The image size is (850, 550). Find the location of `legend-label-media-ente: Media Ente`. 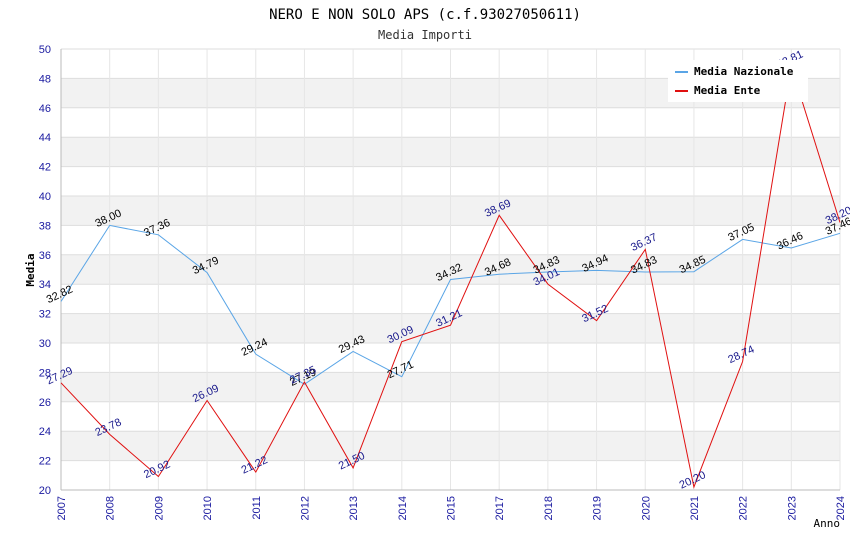

legend-label-media-ente: Media Ente is located at coordinates (727, 90).